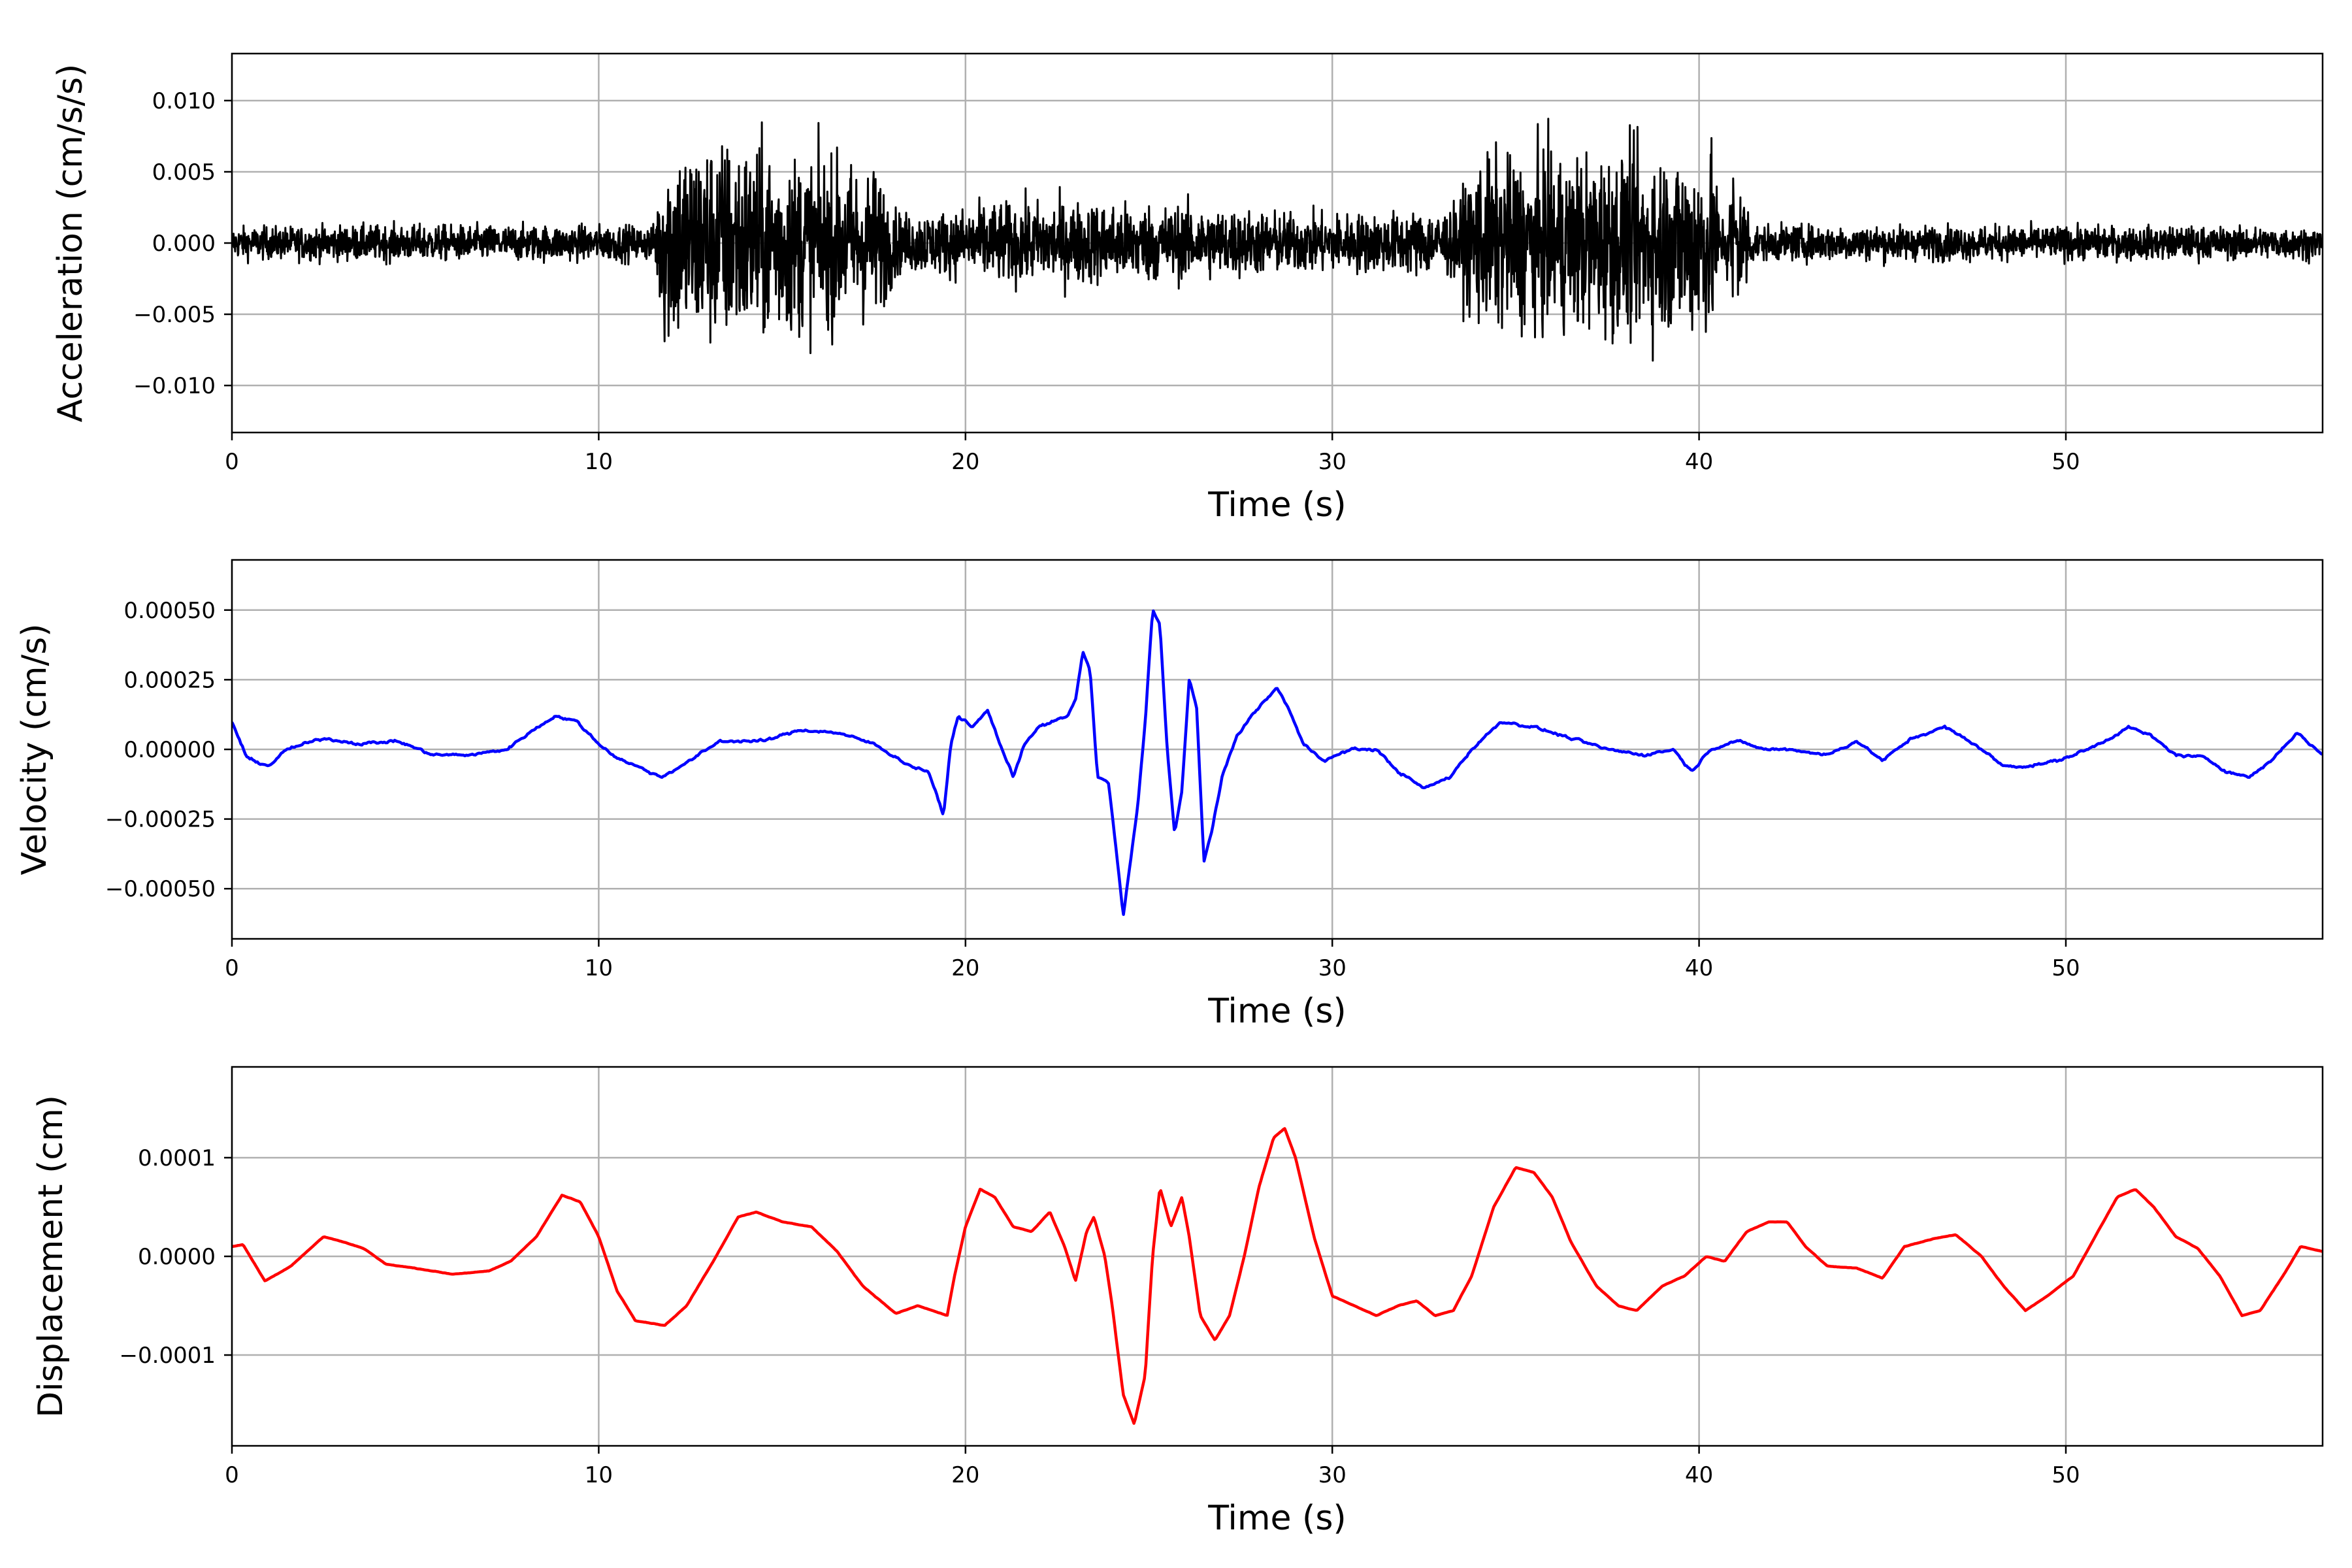  Describe the element at coordinates (51, 1256) in the screenshot. I see `y-axis-title: Displacement (cm)` at that location.